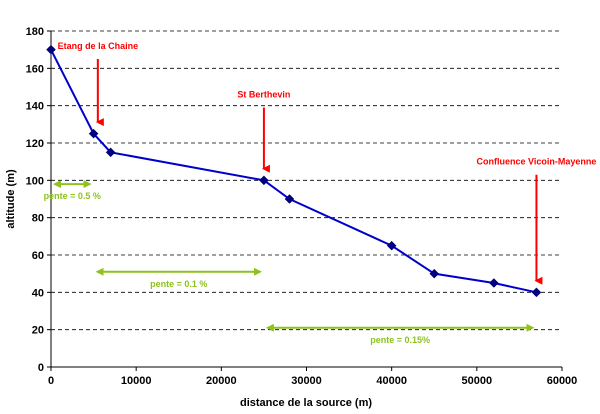  What do you see at coordinates (178, 284) in the screenshot?
I see `slope-label: pente = 0.1 %` at bounding box center [178, 284].